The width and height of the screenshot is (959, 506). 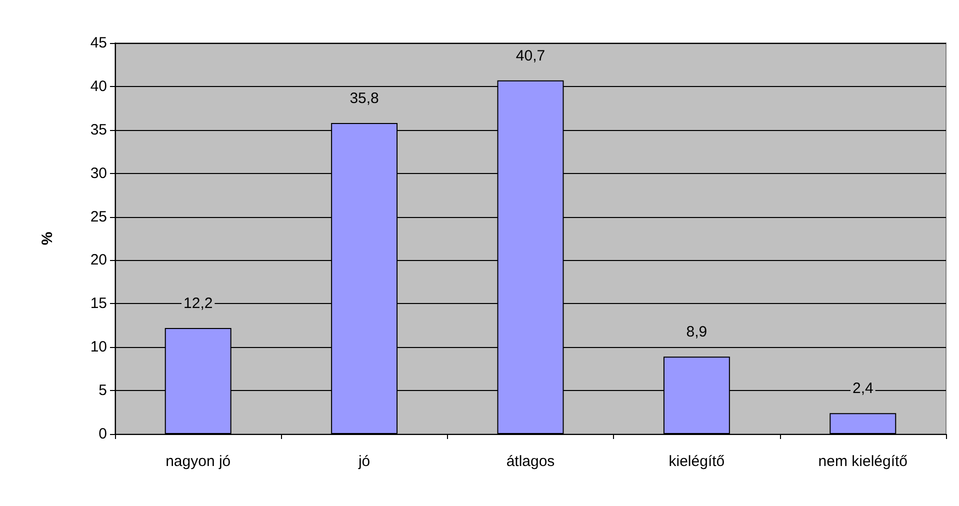 I want to click on y-tick-label: 15, so click(x=98, y=303).